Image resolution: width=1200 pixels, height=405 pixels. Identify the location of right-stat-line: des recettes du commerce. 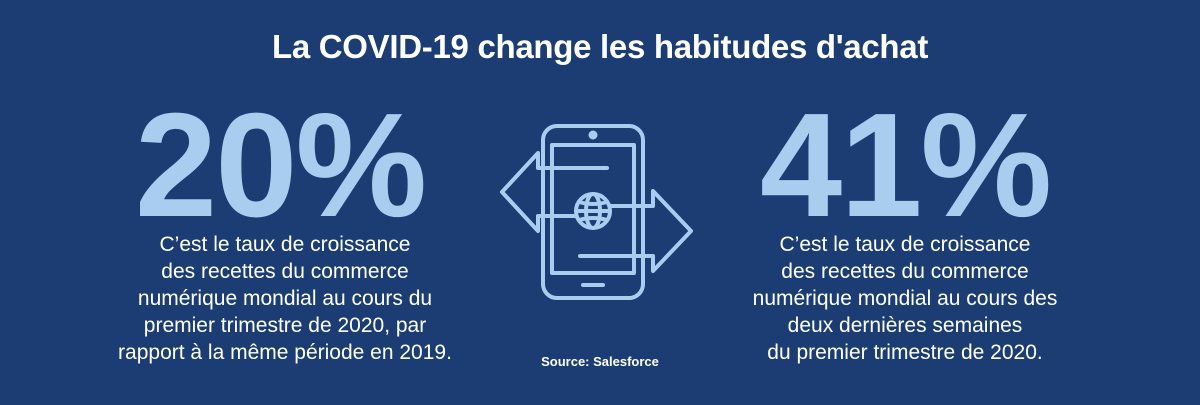
(905, 271).